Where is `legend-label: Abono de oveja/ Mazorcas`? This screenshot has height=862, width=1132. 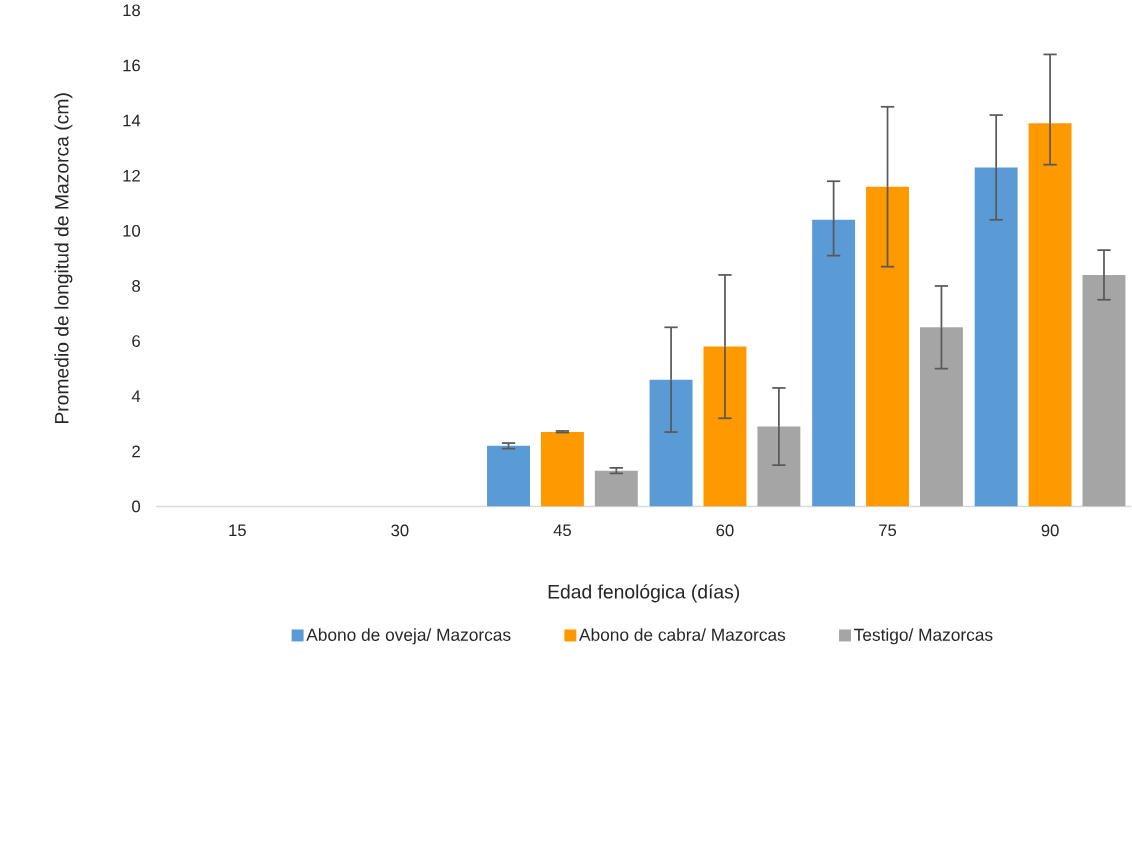
legend-label: Abono de oveja/ Mazorcas is located at coordinates (408, 636).